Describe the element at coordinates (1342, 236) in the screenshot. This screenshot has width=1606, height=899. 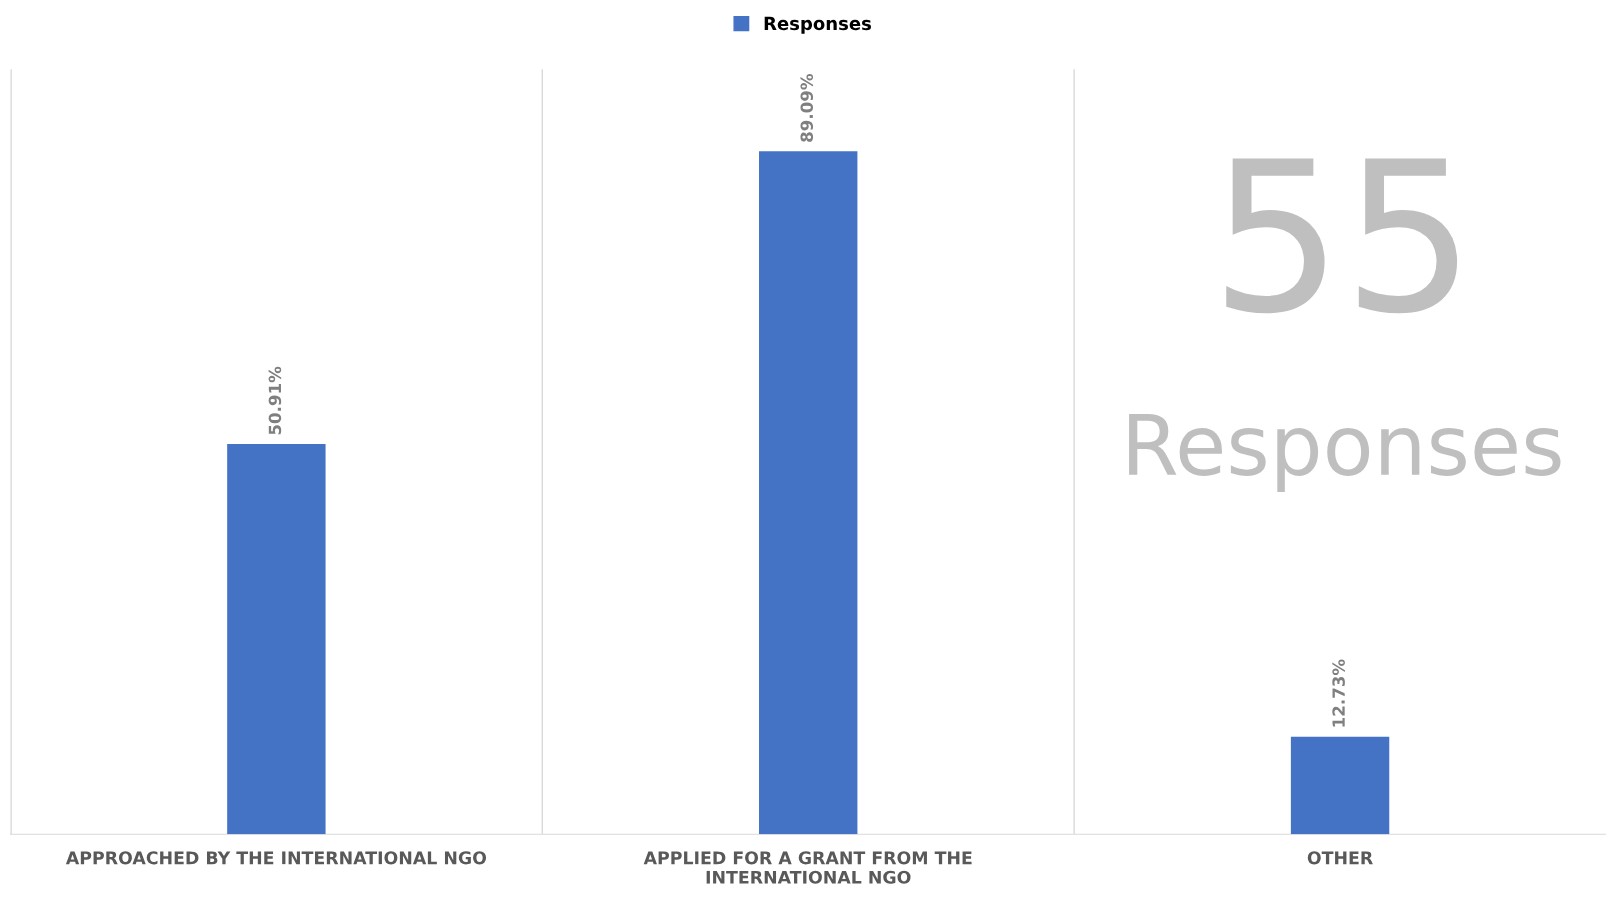
I see `annotation: 55` at that location.